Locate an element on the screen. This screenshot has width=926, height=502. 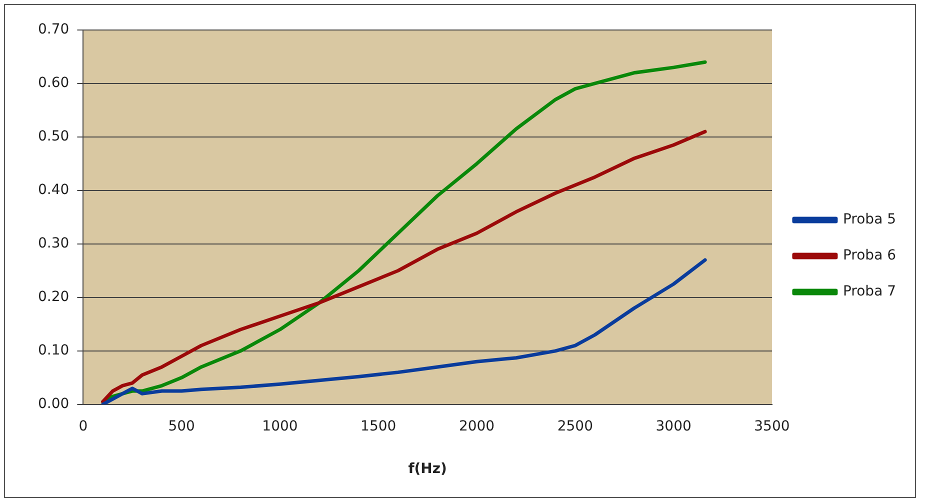
y-tick-label: 0.60 is located at coordinates (54, 83).